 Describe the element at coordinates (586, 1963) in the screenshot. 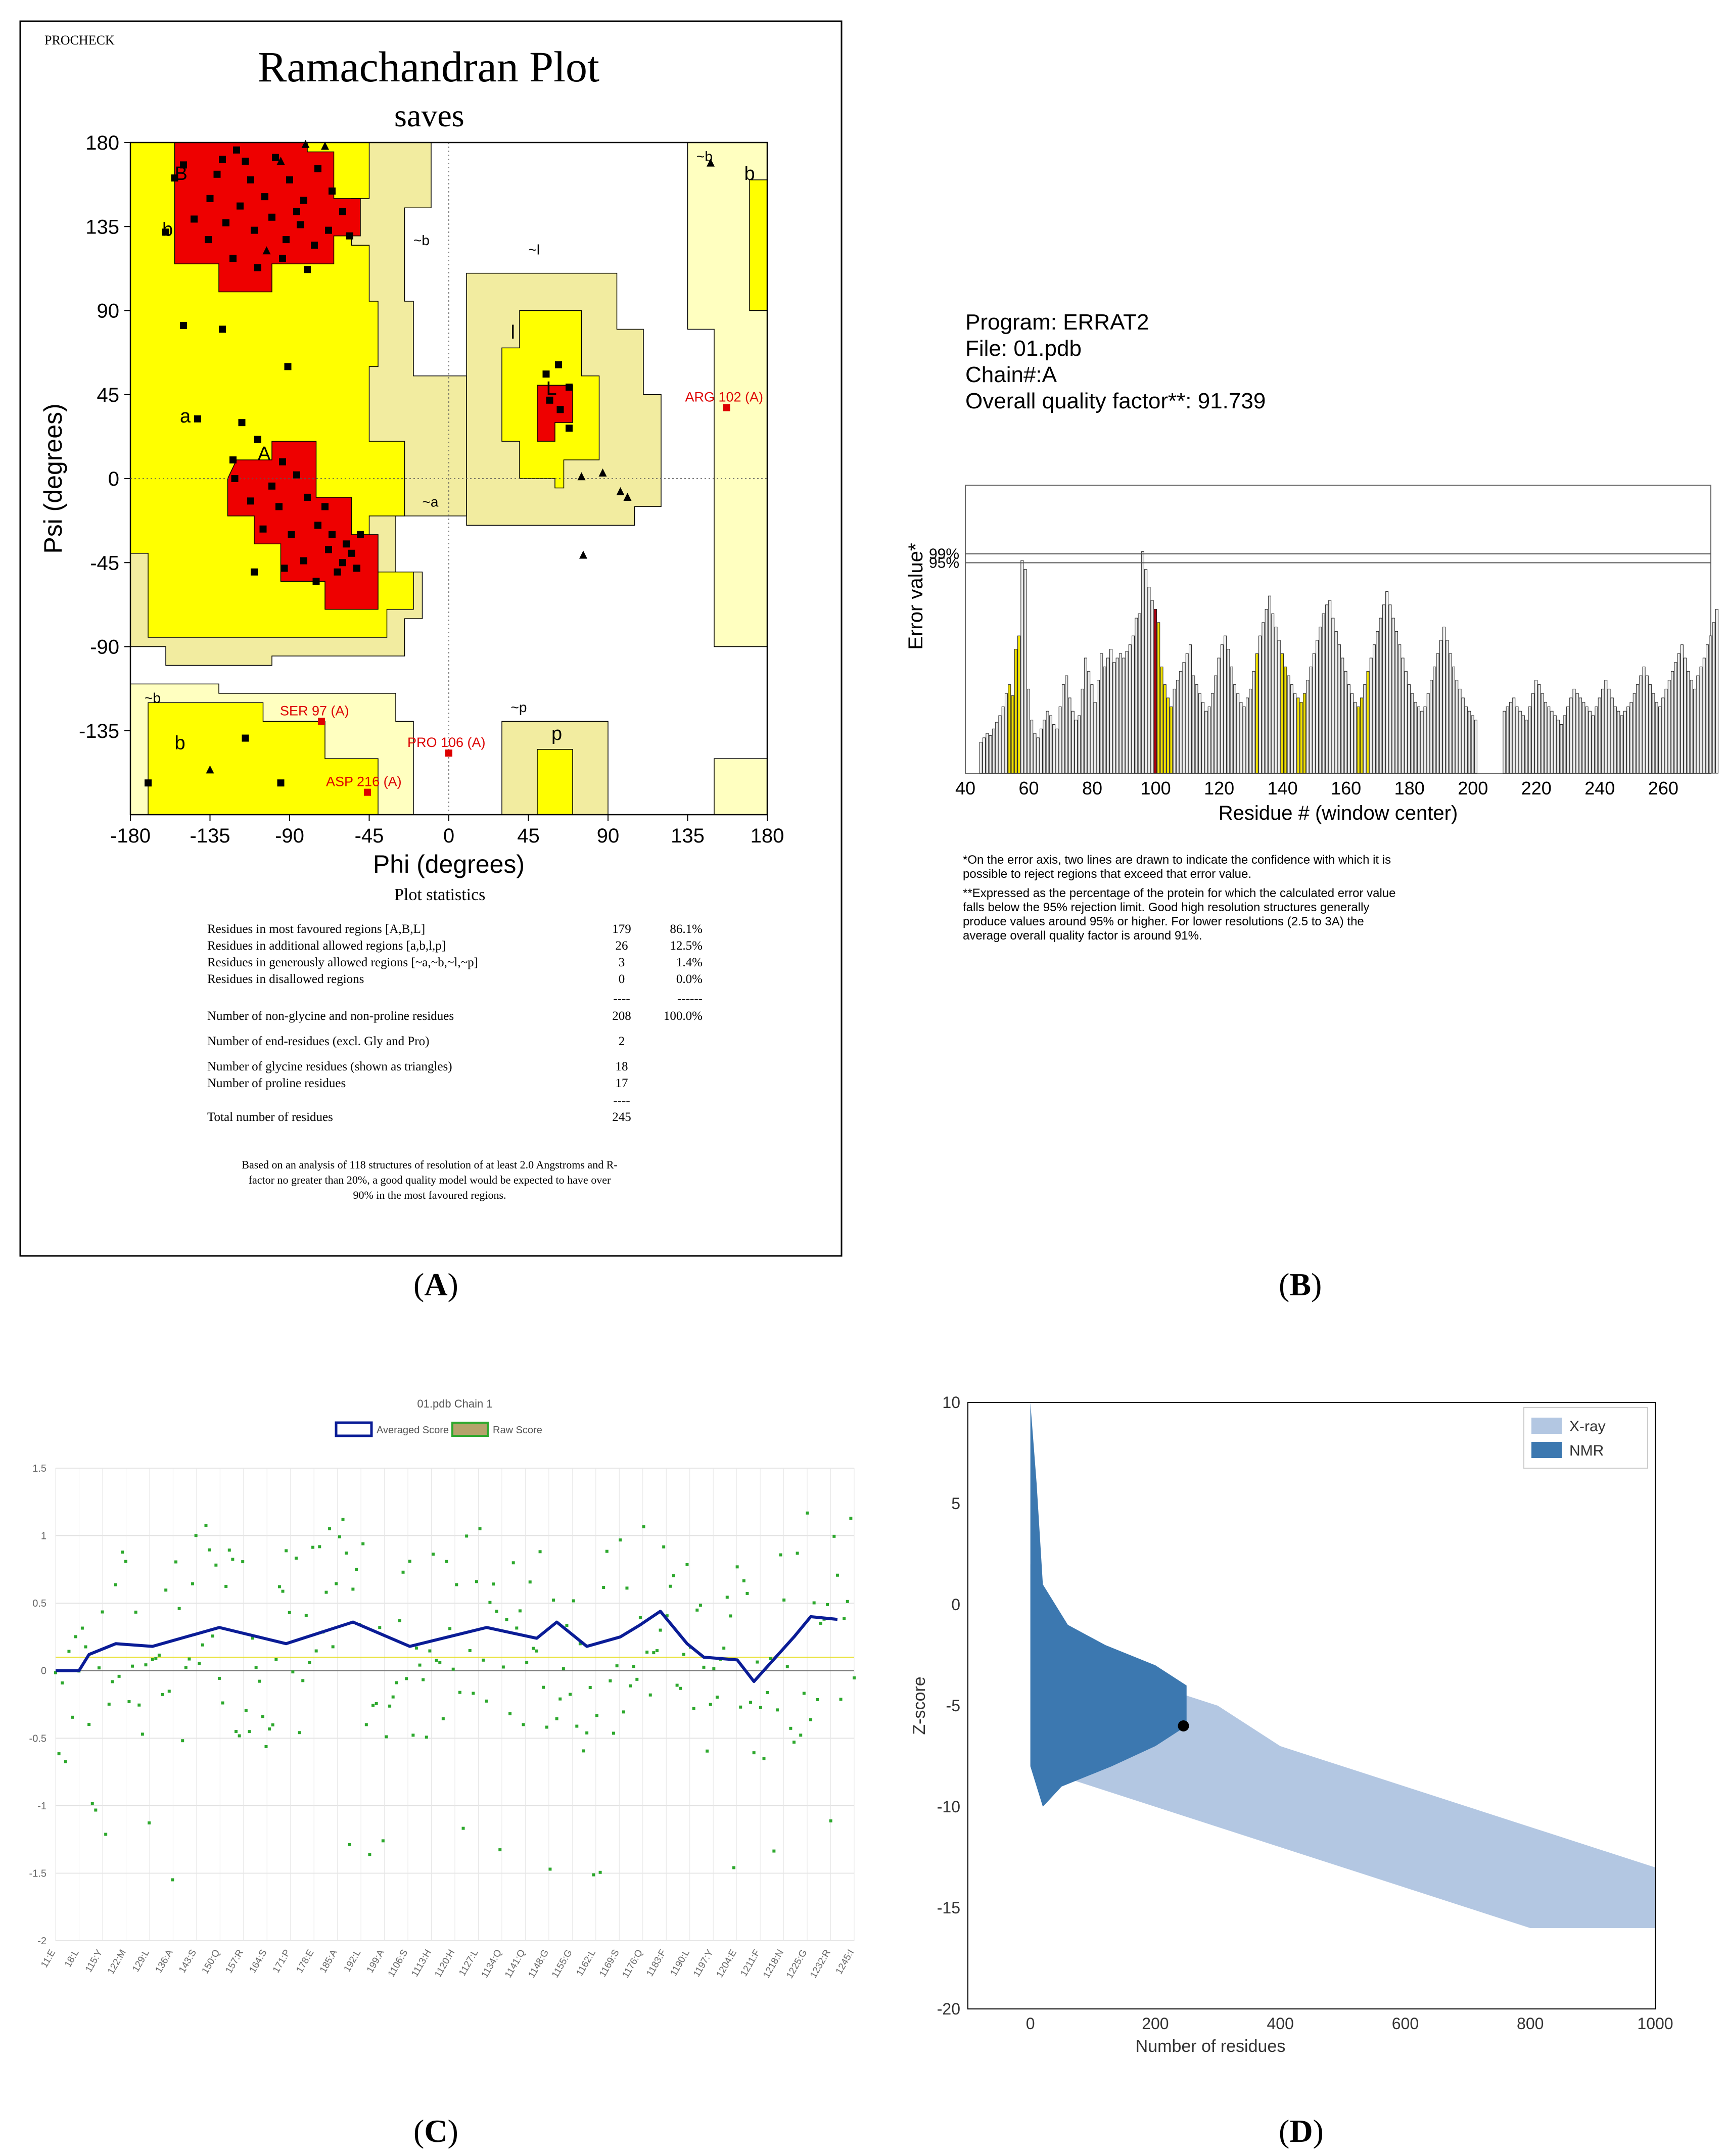

I see `x-tick-label: 1162:L` at that location.